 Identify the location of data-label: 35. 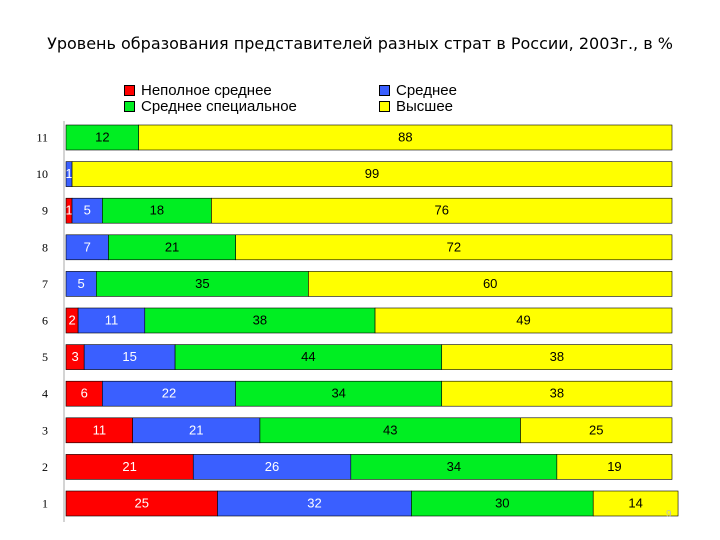
(202, 283).